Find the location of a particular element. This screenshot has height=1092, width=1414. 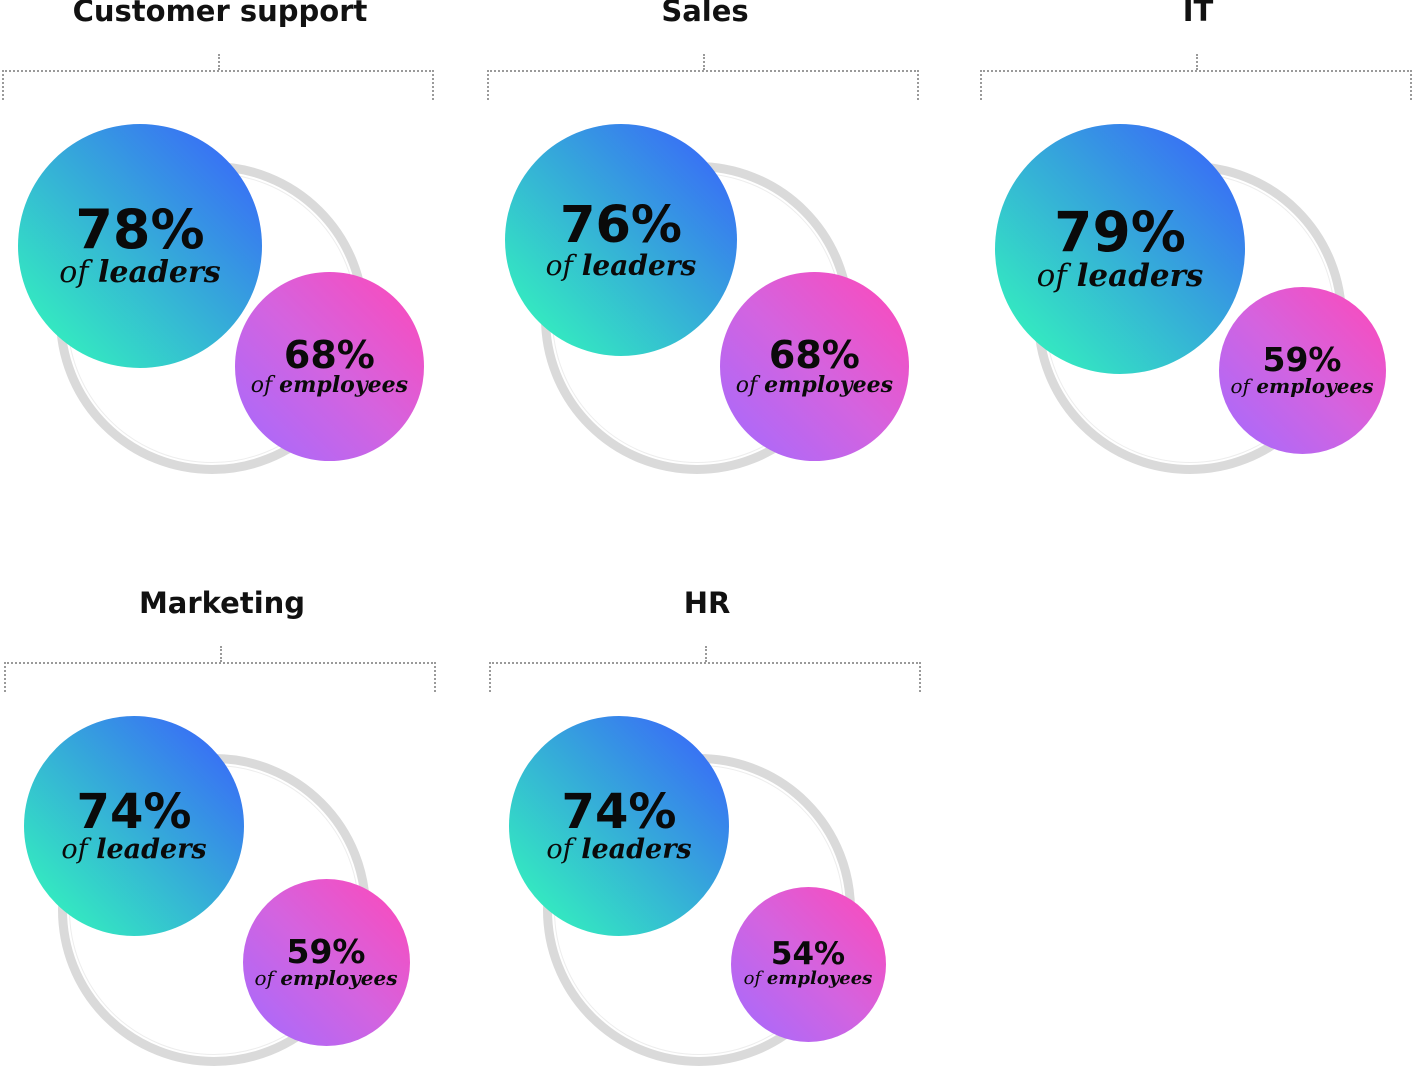

panel-title: IT is located at coordinates (1198, 14).